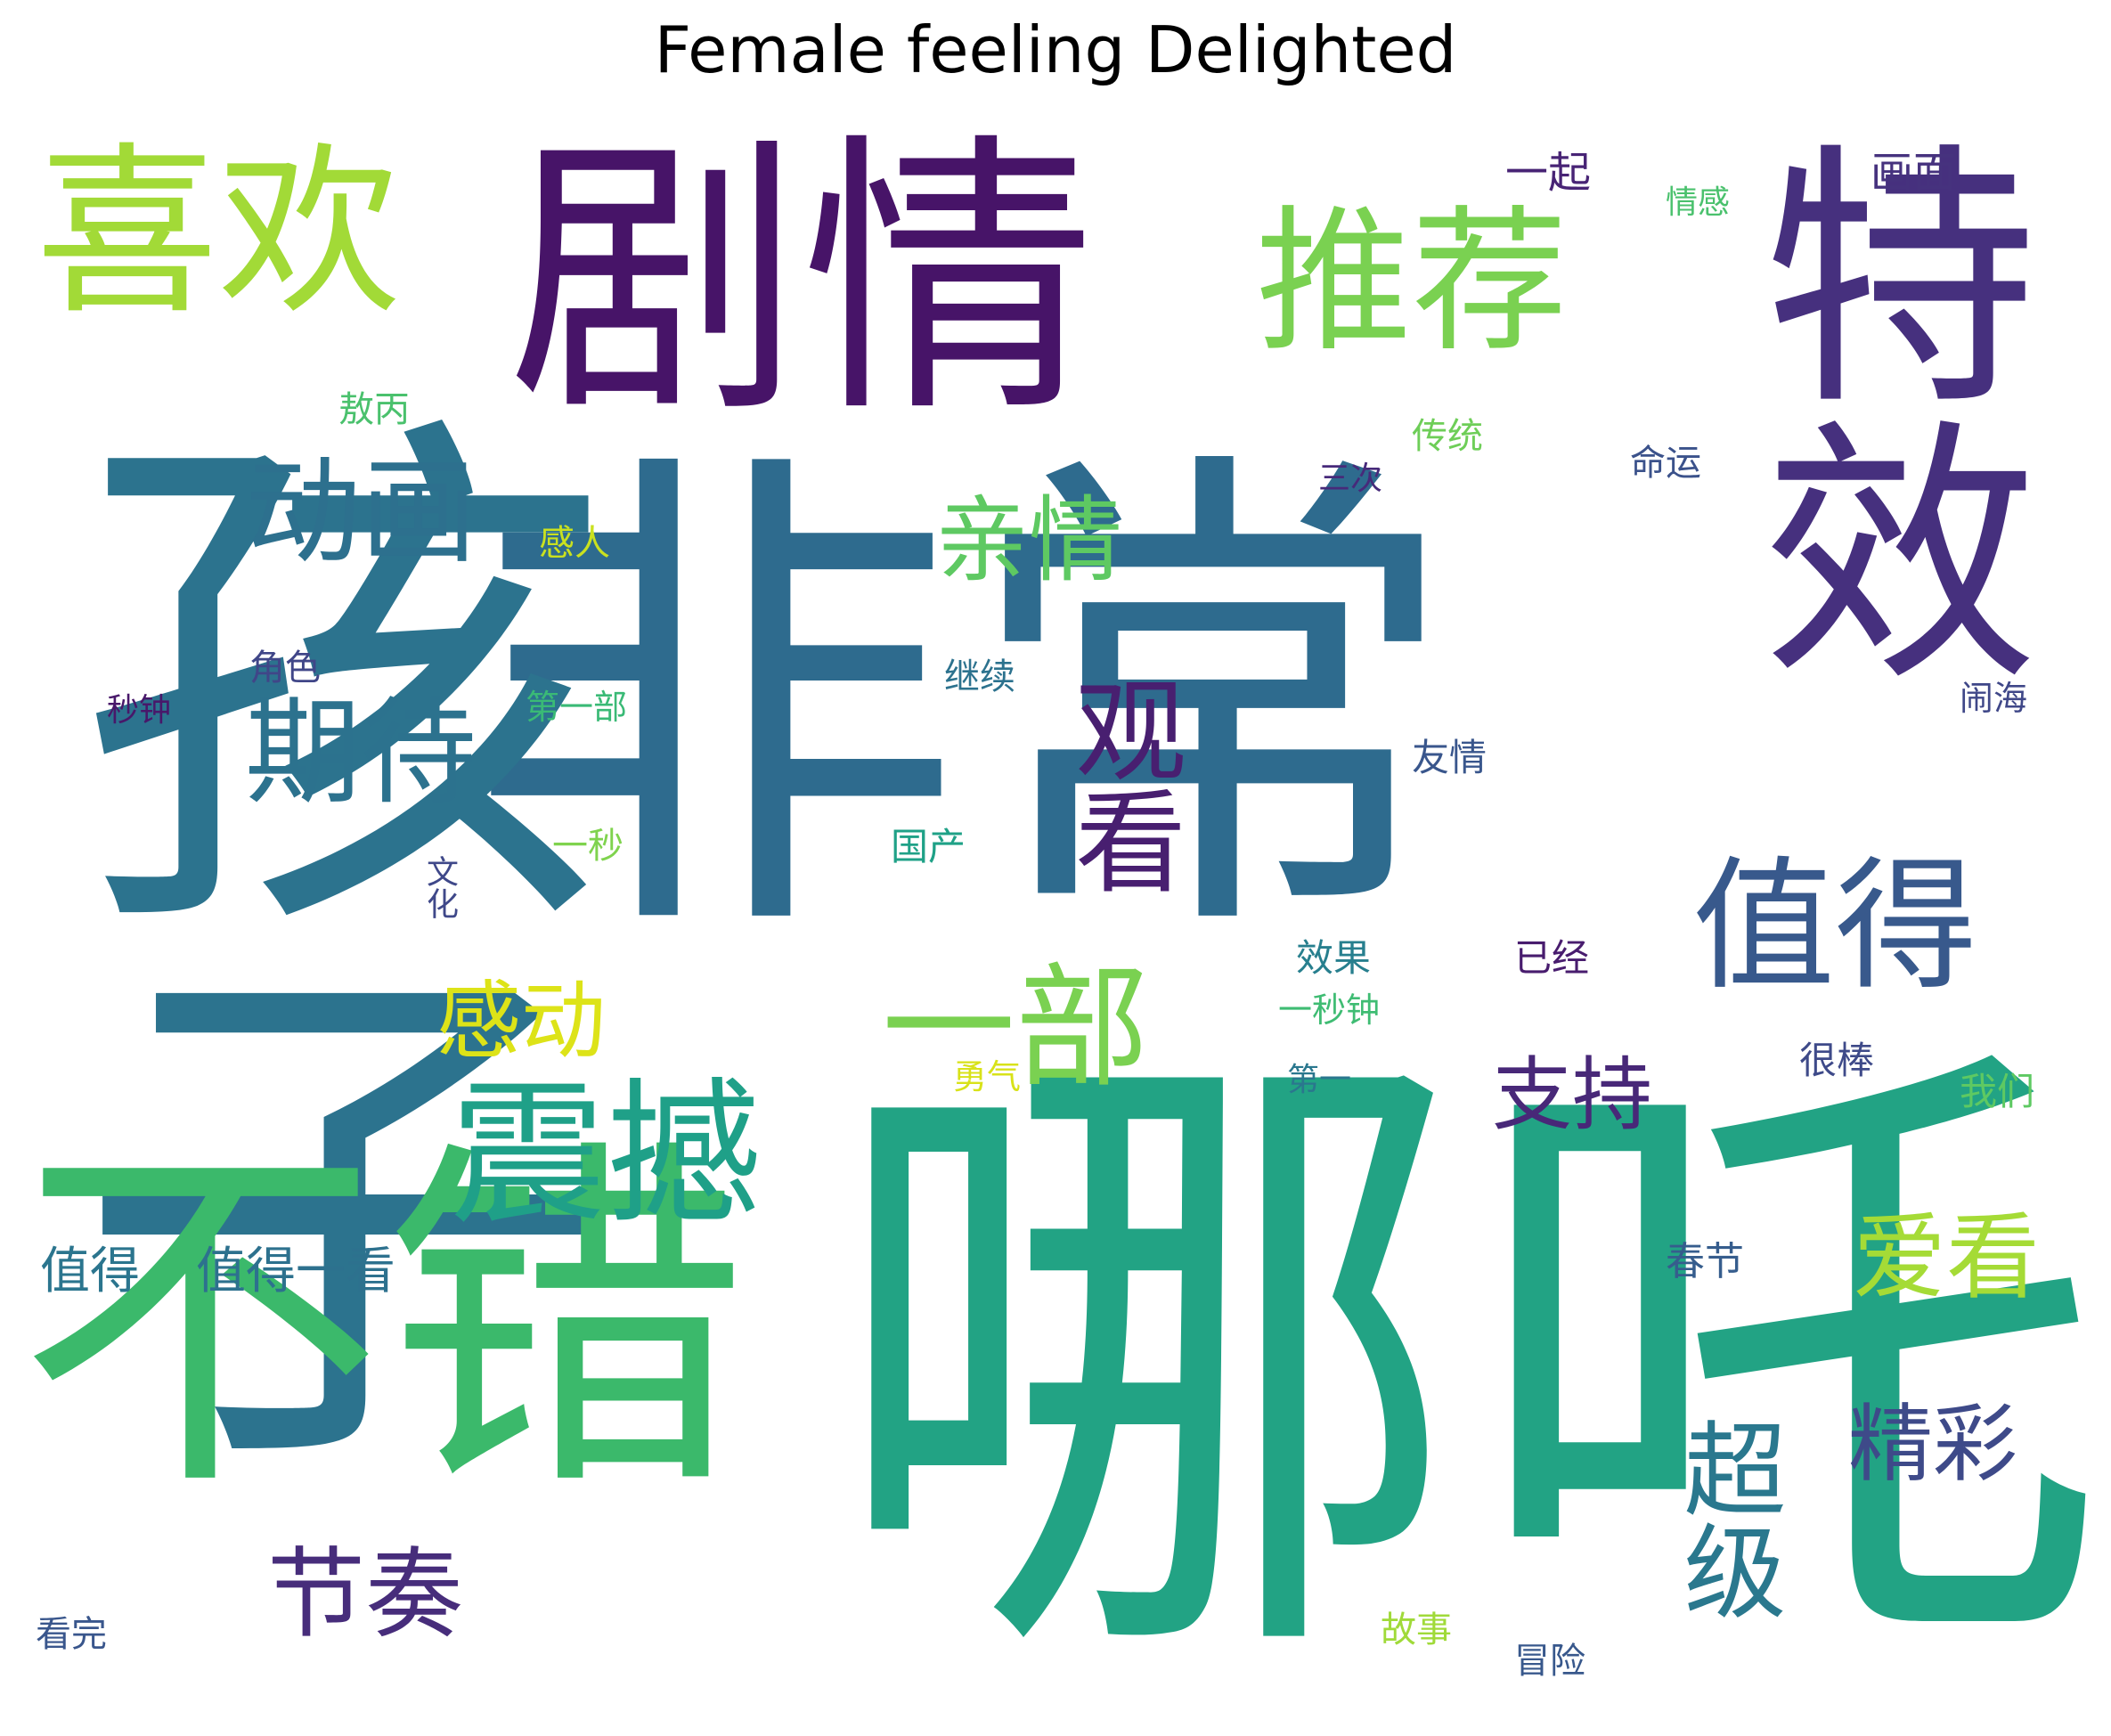  I want to click on word-cloud-term: 值得一看, so click(296, 1271).